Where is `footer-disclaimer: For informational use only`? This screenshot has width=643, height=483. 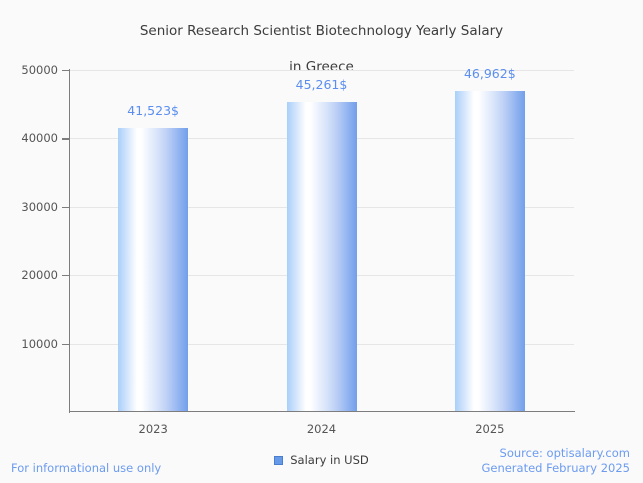 footer-disclaimer: For informational use only is located at coordinates (86, 468).